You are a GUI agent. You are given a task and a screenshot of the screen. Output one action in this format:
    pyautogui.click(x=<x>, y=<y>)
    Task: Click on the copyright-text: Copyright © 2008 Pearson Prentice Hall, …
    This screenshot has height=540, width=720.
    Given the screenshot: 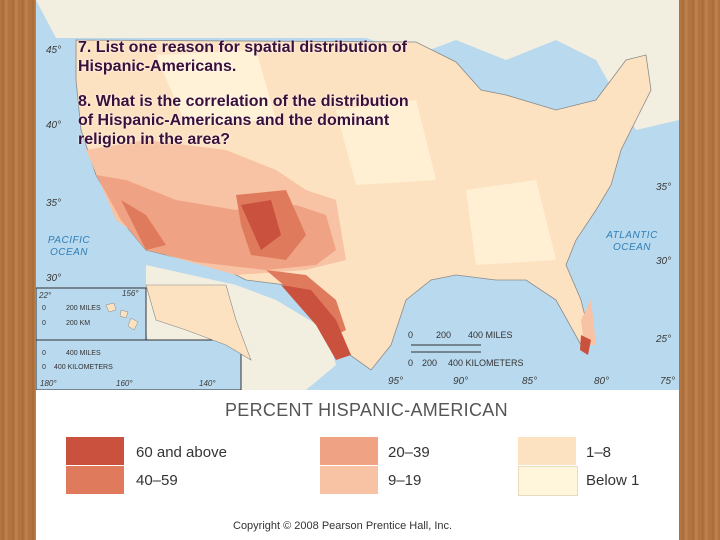 What is the action you would take?
    pyautogui.click(x=343, y=526)
    